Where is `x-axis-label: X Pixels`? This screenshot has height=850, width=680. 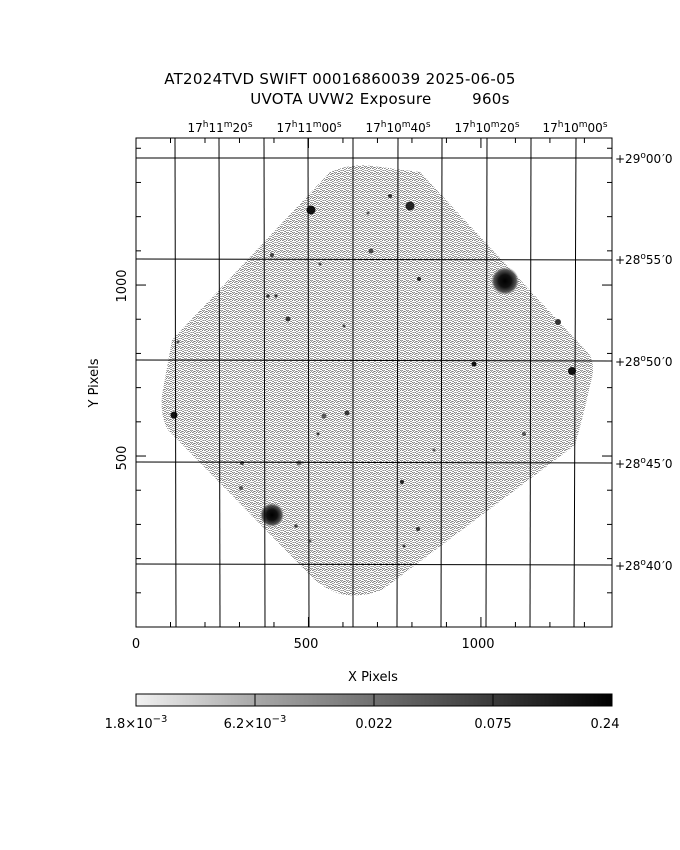
x-axis-label: X Pixels is located at coordinates (373, 677).